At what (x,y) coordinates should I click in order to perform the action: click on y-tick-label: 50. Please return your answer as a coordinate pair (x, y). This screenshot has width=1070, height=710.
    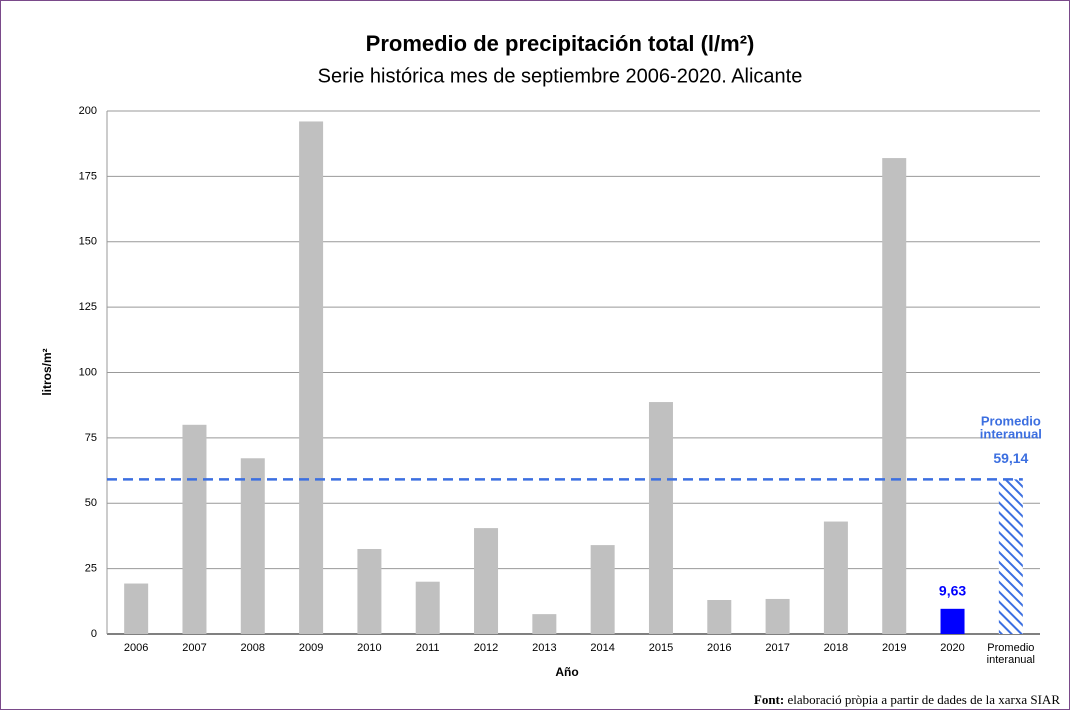
    Looking at the image, I should click on (91, 503).